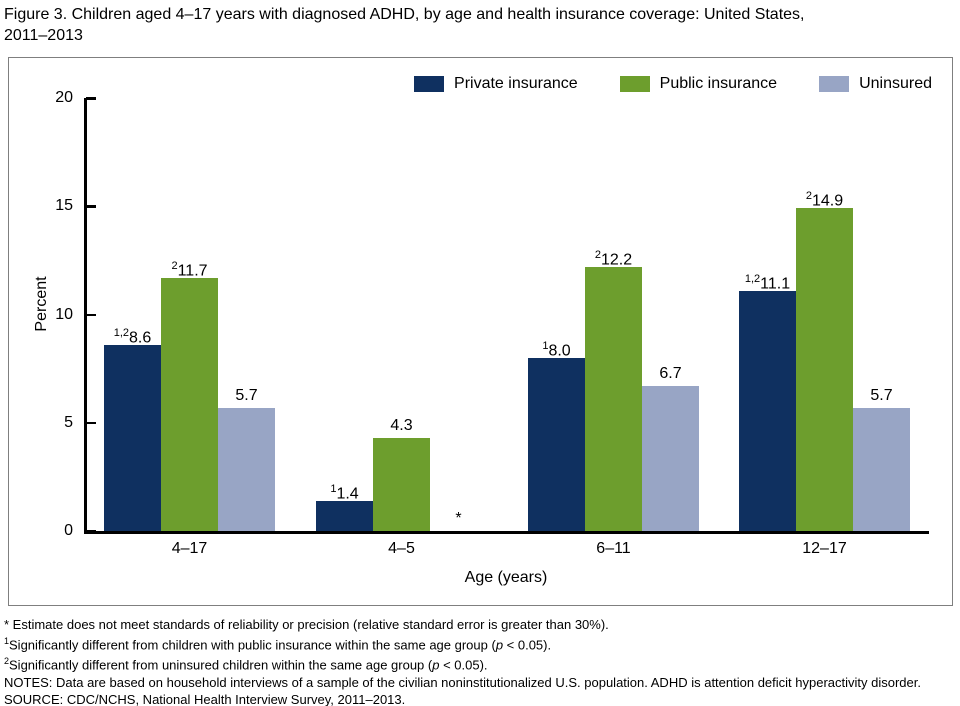 Image resolution: width=960 pixels, height=706 pixels. I want to click on x-category-label: 4–5, so click(401, 548).